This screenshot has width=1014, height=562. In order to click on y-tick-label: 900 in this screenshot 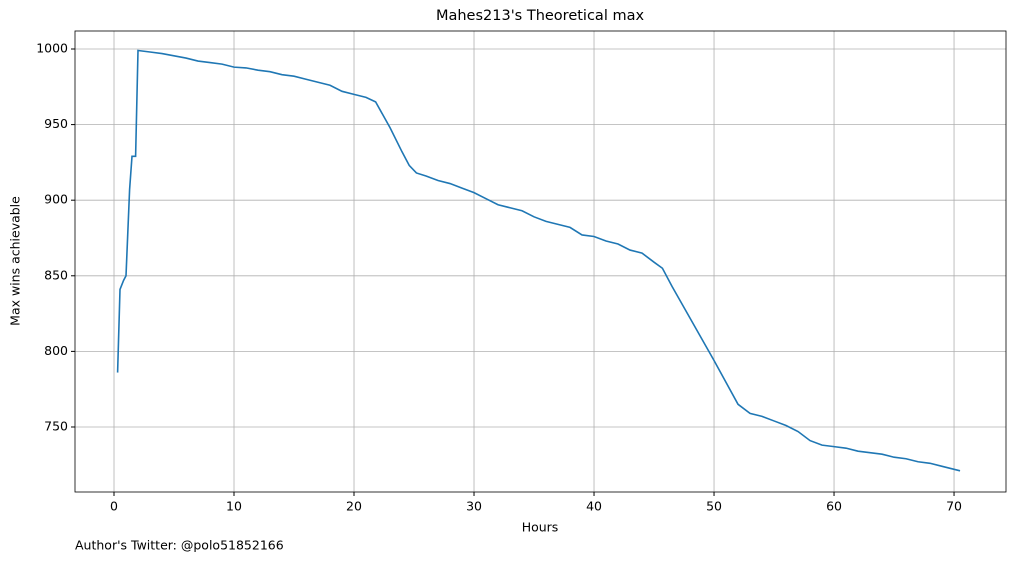, I will do `click(56, 199)`.